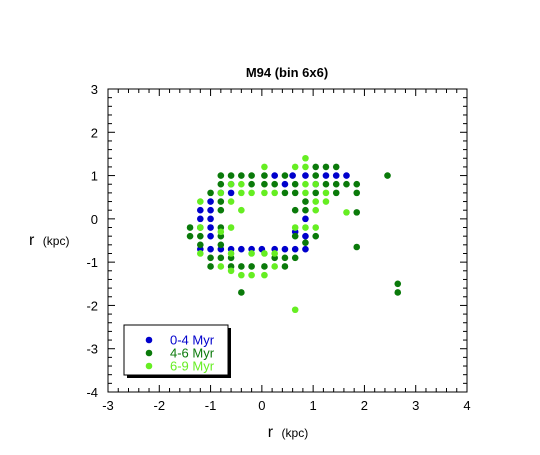 The height and width of the screenshot is (455, 540). Describe the element at coordinates (92, 262) in the screenshot. I see `y-tick-label: -1` at that location.